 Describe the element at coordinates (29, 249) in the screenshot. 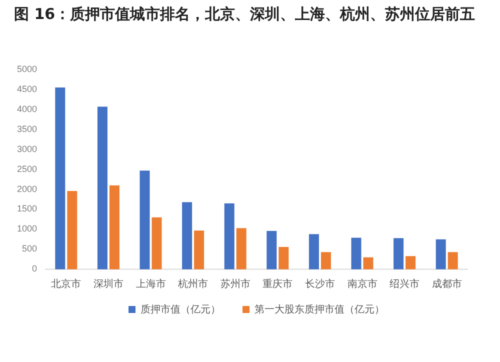

I see `y-tick-label: 500` at that location.